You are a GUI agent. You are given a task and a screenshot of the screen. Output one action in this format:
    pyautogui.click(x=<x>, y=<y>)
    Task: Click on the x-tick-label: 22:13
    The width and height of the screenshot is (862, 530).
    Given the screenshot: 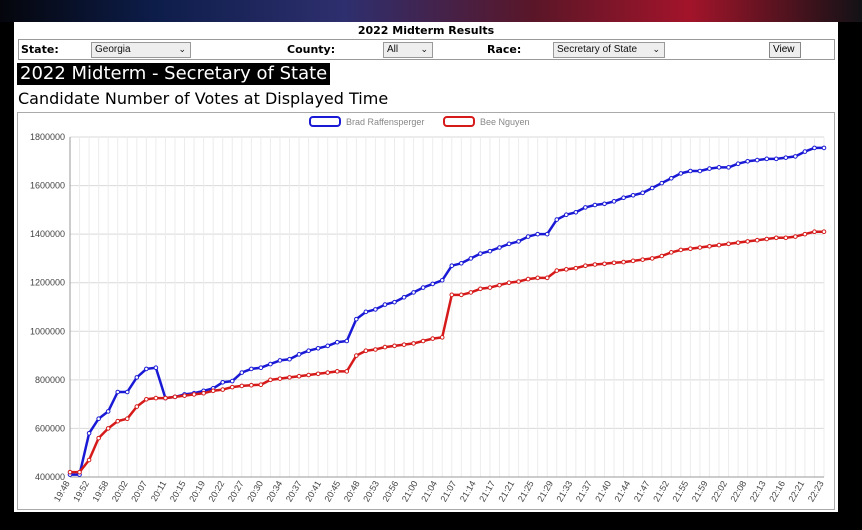 What is the action you would take?
    pyautogui.click(x=758, y=491)
    